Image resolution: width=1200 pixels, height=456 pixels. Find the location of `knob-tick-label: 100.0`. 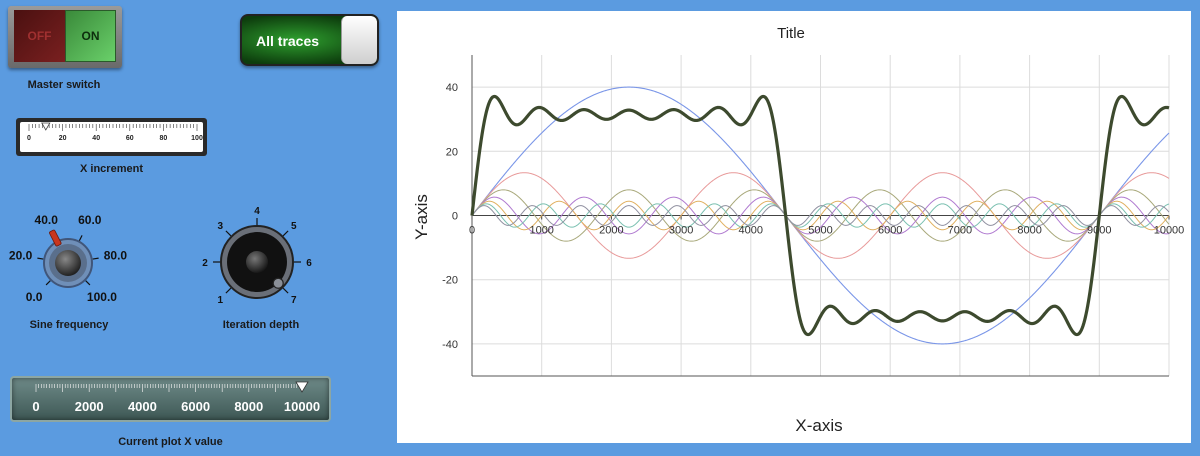

knob-tick-label: 100.0 is located at coordinates (102, 297).